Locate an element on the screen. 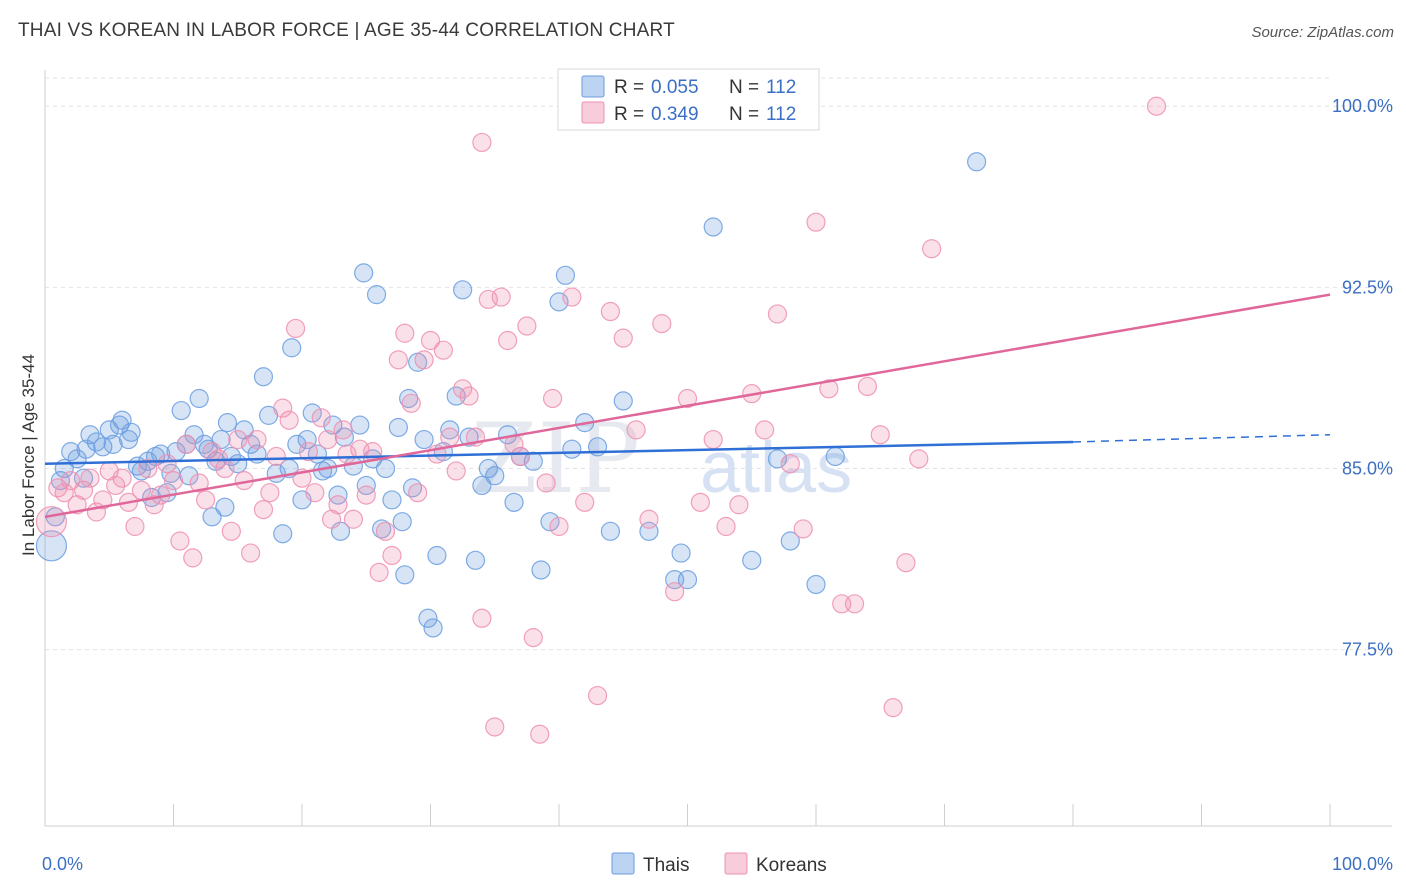 This screenshot has width=1406, height=892. series-legend: Thais Koreans is located at coordinates (719, 864).